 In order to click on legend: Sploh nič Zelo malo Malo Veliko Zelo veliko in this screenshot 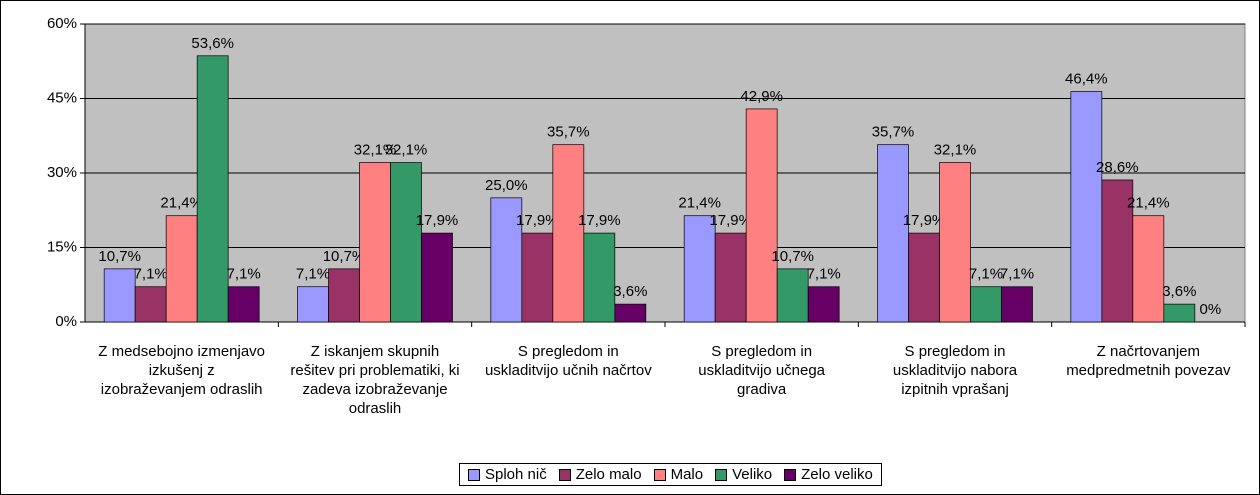, I will do `click(670, 474)`.